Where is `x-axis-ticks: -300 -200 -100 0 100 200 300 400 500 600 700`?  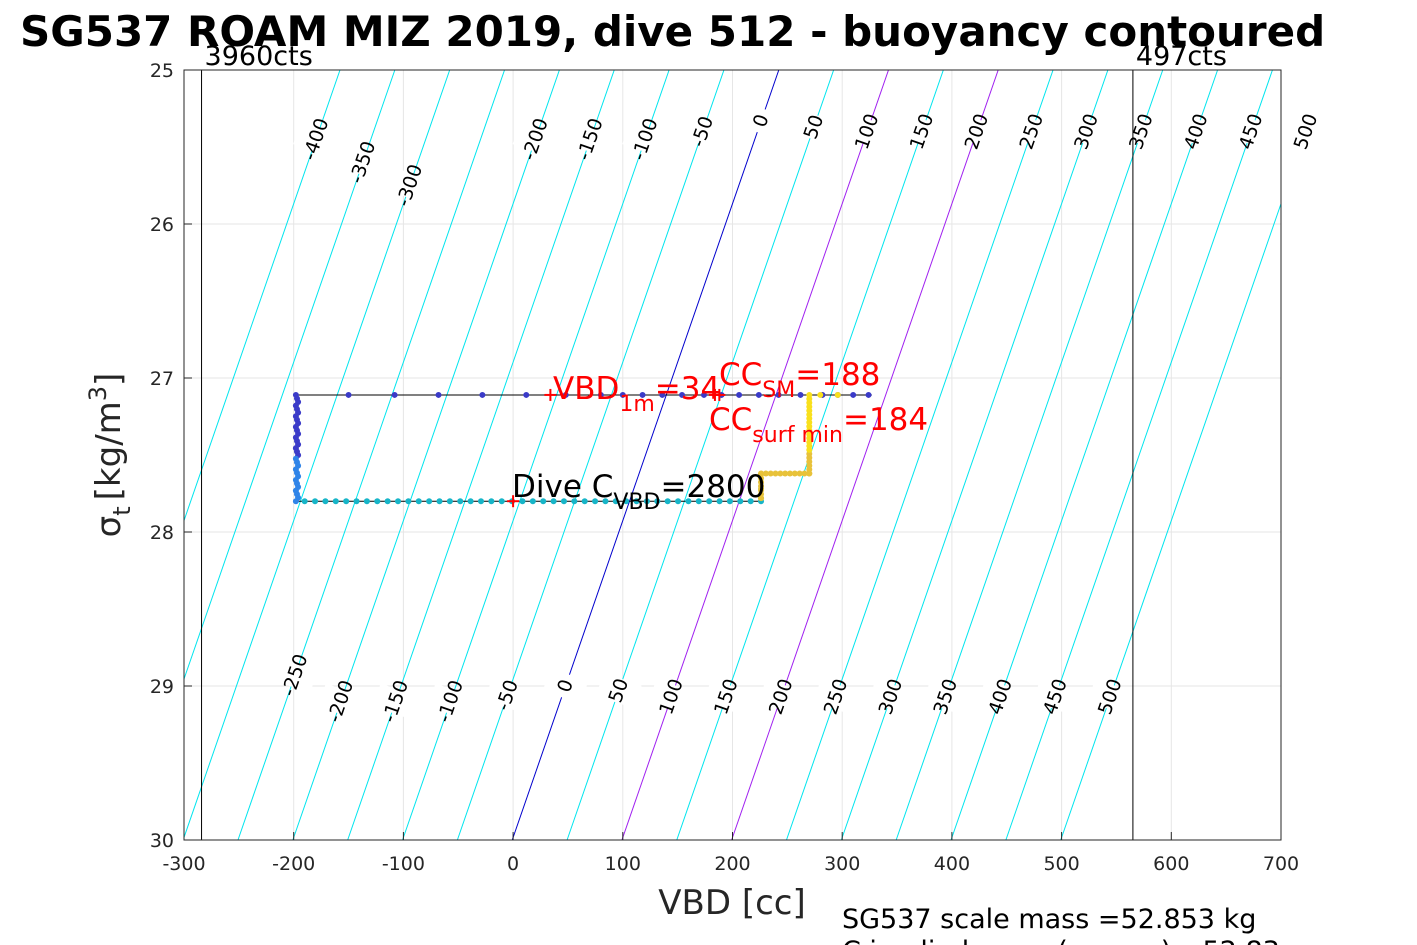 x-axis-ticks: -300 -200 -100 0 100 200 300 400 500 600 700 is located at coordinates (730, 853).